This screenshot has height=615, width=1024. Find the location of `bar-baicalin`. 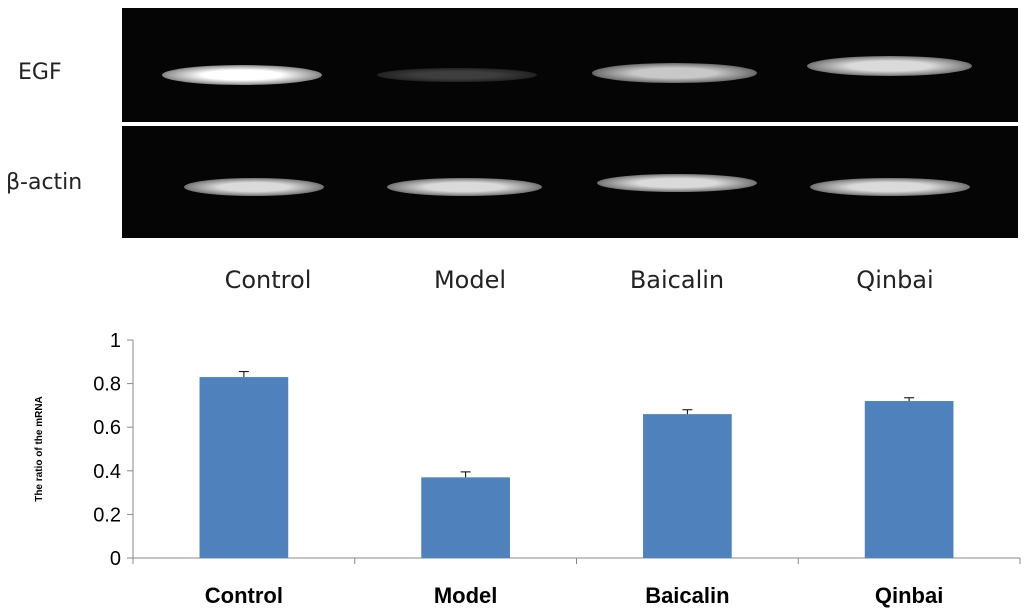

bar-baicalin is located at coordinates (687, 486).